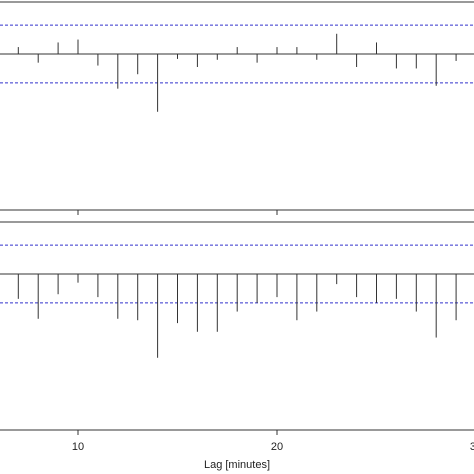  Describe the element at coordinates (78, 447) in the screenshot. I see `x-tick-label: 10` at that location.